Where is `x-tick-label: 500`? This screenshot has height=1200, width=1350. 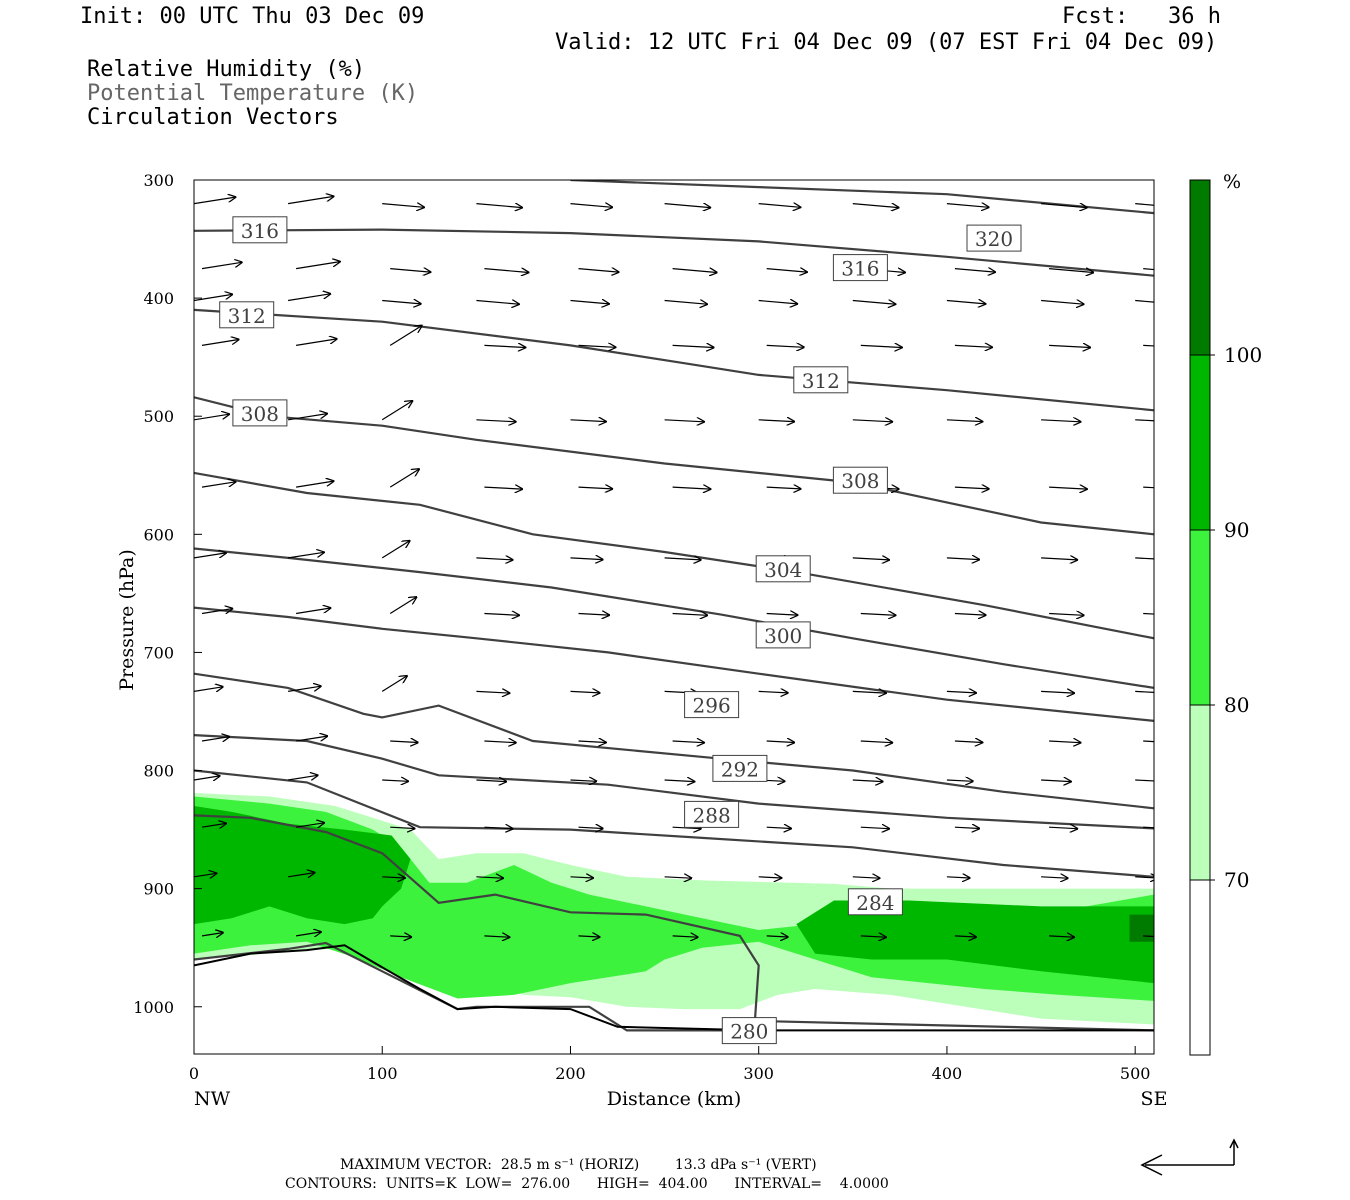
x-tick-label: 500 is located at coordinates (1135, 1073).